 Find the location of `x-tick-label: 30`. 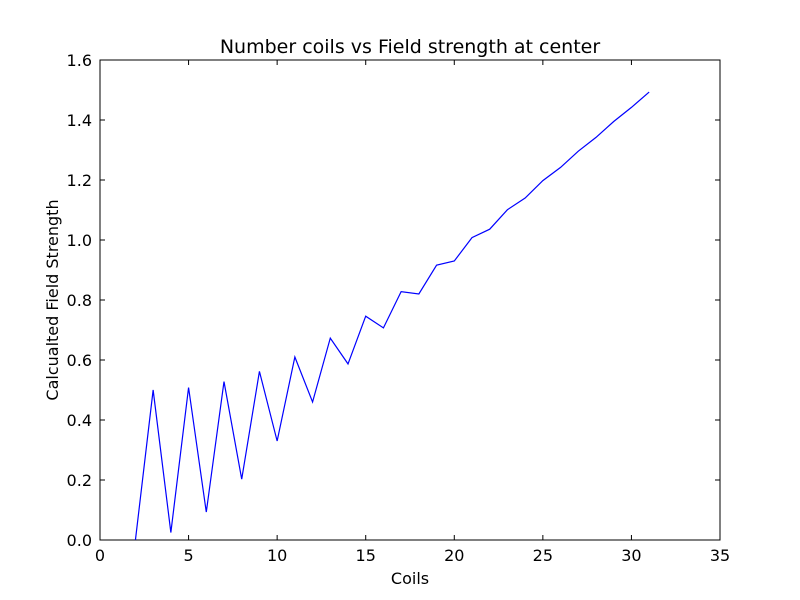

x-tick-label: 30 is located at coordinates (631, 555).